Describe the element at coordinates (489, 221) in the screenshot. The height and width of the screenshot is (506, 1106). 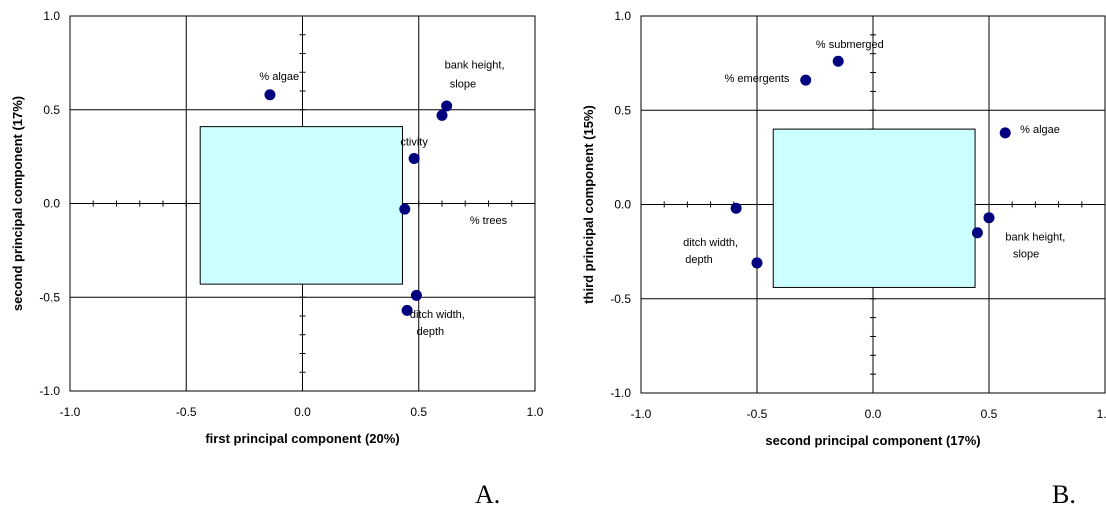
I see `point-label: % trees` at that location.